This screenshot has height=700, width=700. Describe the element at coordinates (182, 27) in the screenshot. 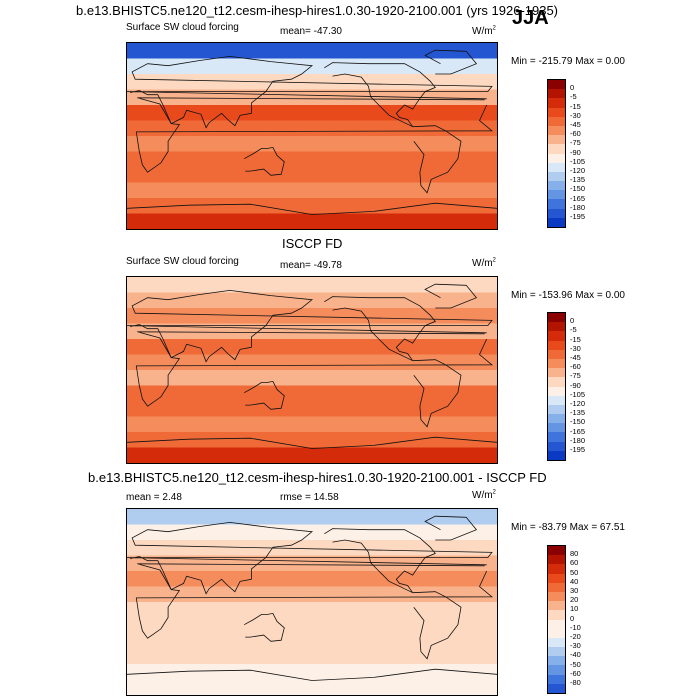

I see `panel1-title: Surface SW cloud forcing` at that location.